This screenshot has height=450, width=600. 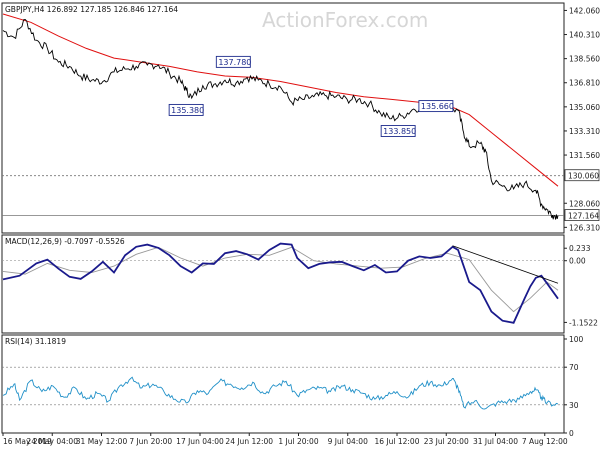 I want to click on x-tick-label: 23 Jul 20:00, so click(x=446, y=441).